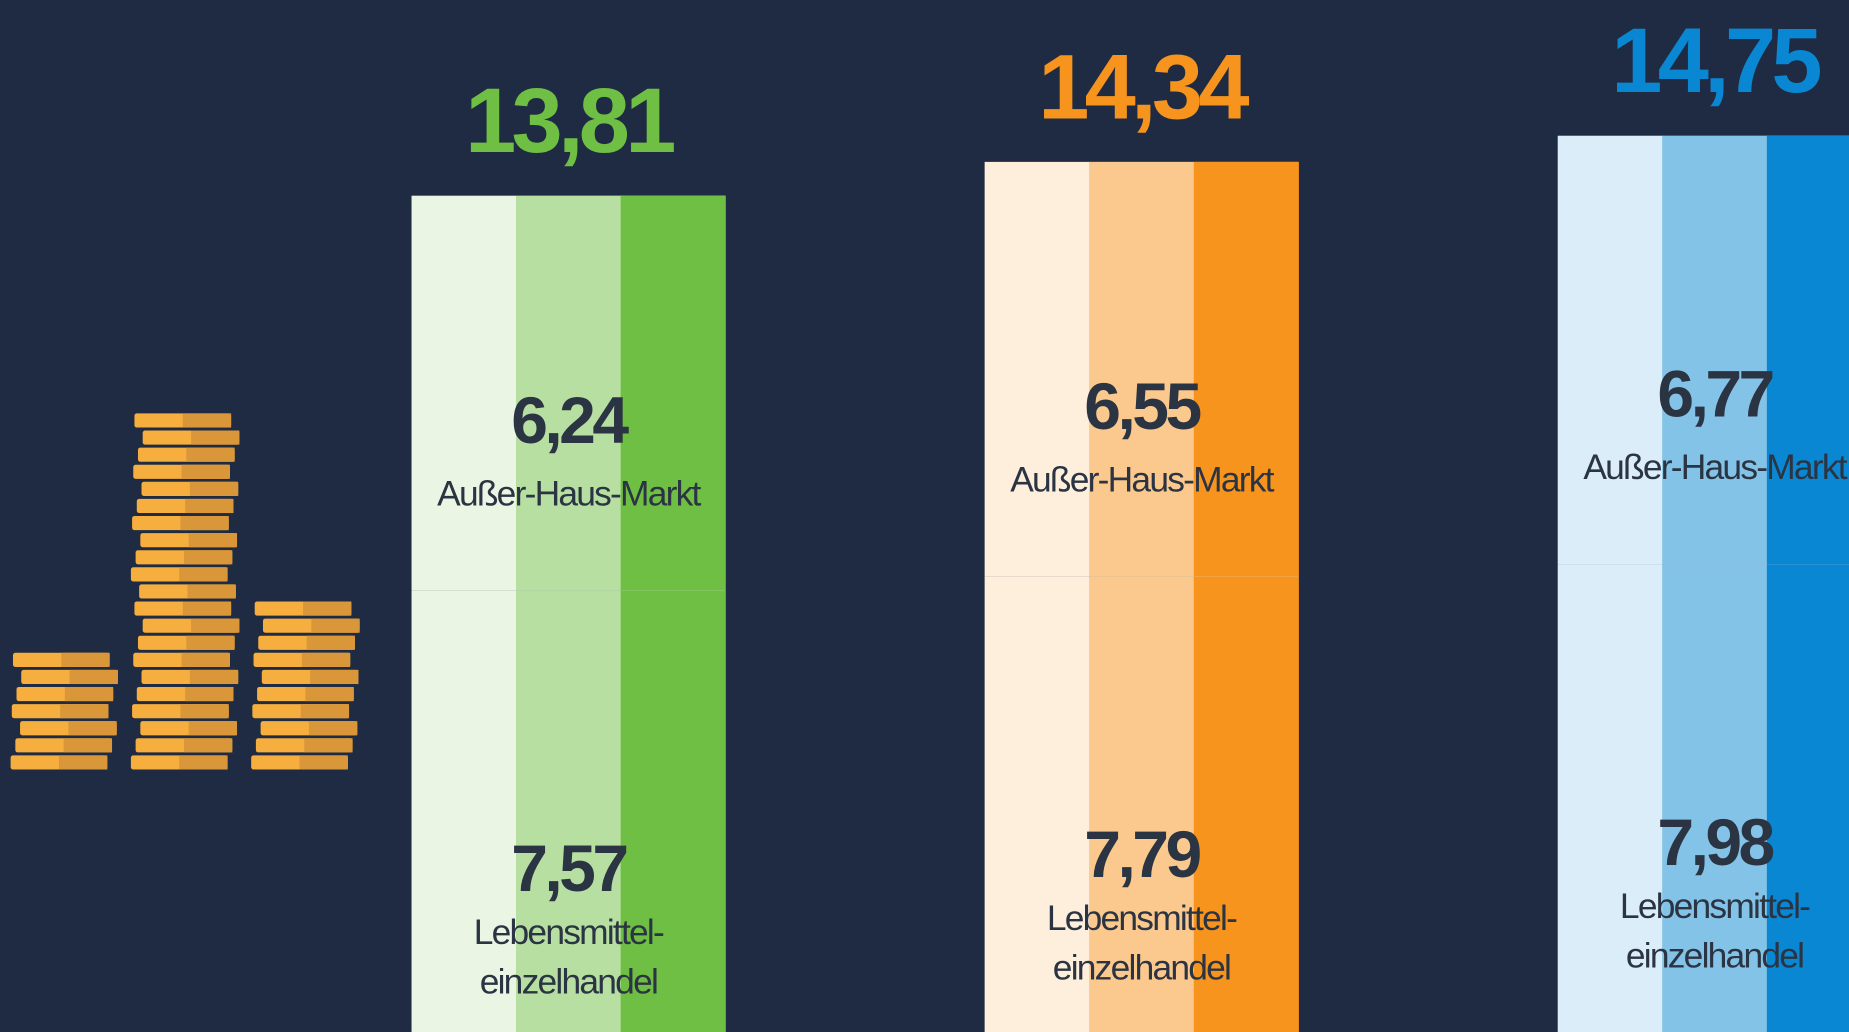 This screenshot has width=1849, height=1032. What do you see at coordinates (1143, 87) in the screenshot?
I see `total-label: 14,34` at bounding box center [1143, 87].